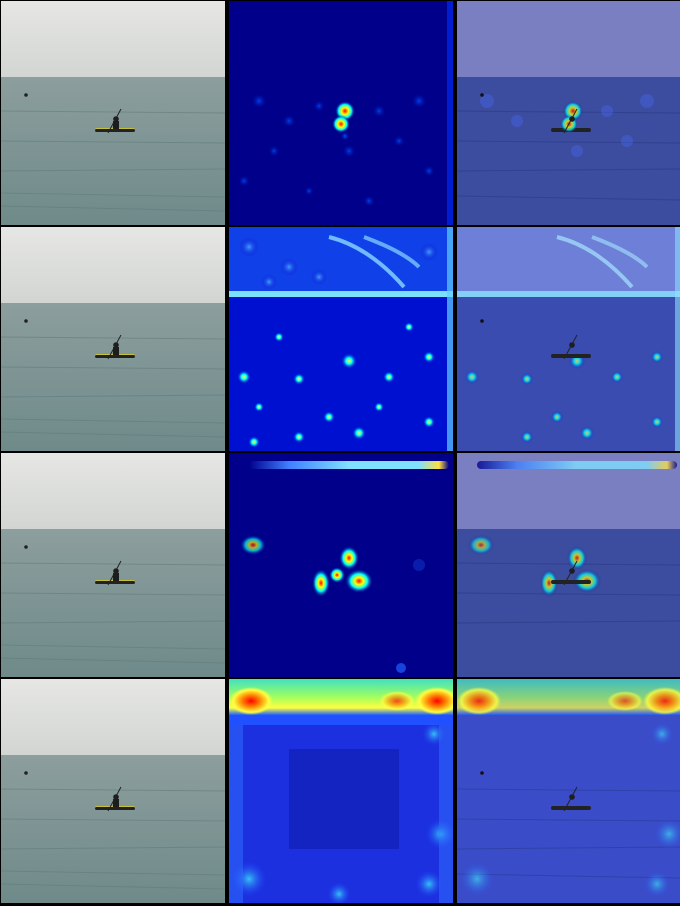  What do you see at coordinates (341, 113) in the screenshot?
I see `row1-attention-heatmap` at bounding box center [341, 113].